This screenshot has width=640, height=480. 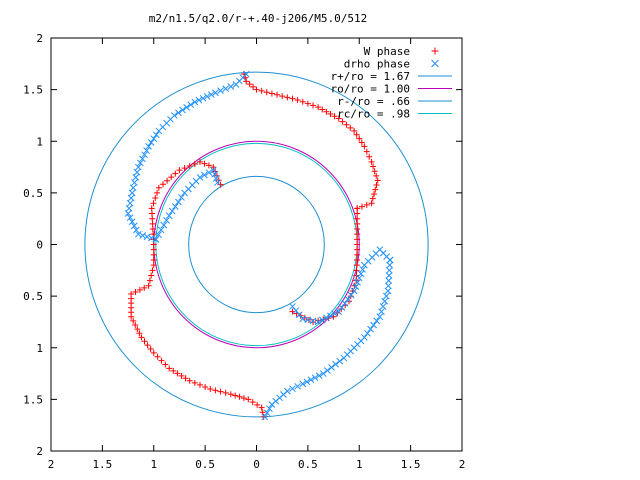 I want to click on y-tick-label: 1.5, so click(x=33, y=399).